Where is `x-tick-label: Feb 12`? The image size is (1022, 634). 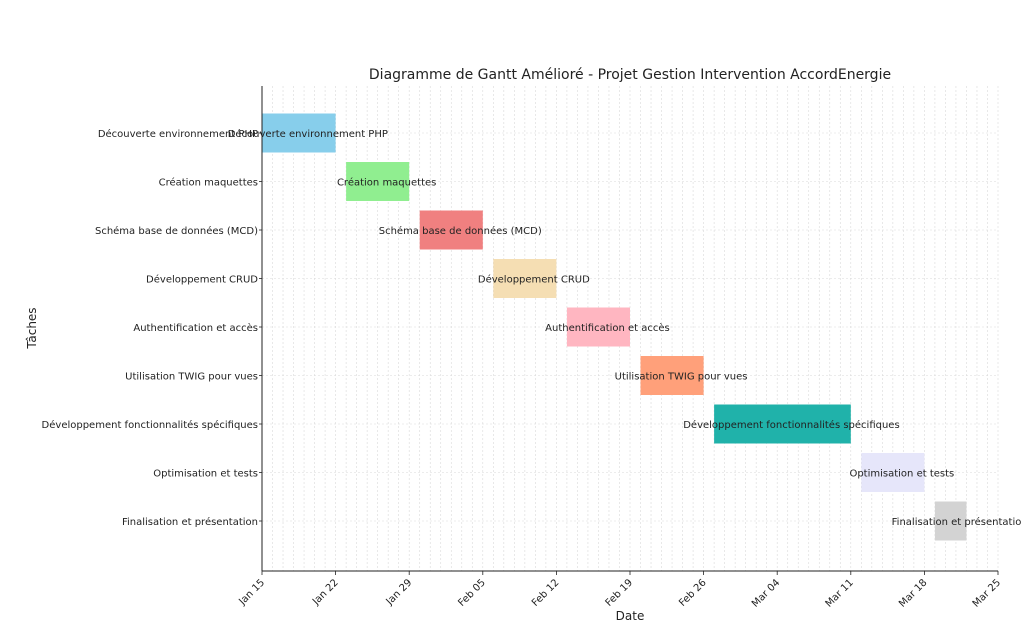
x-tick-label: Feb 12 is located at coordinates (546, 593).